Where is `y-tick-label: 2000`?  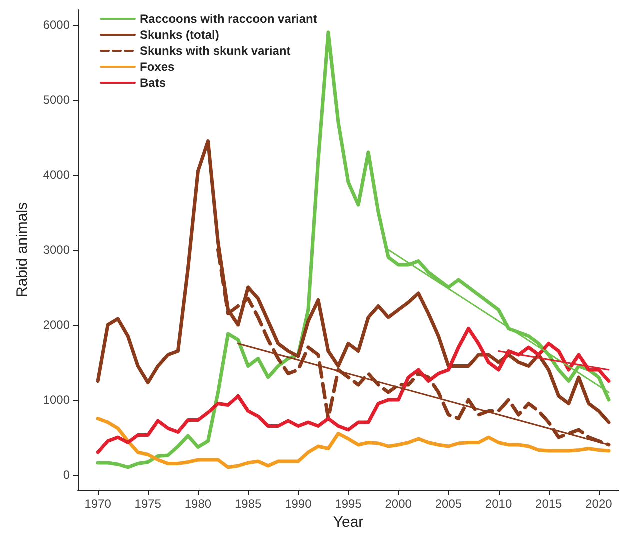 y-tick-label: 2000 is located at coordinates (56, 325).